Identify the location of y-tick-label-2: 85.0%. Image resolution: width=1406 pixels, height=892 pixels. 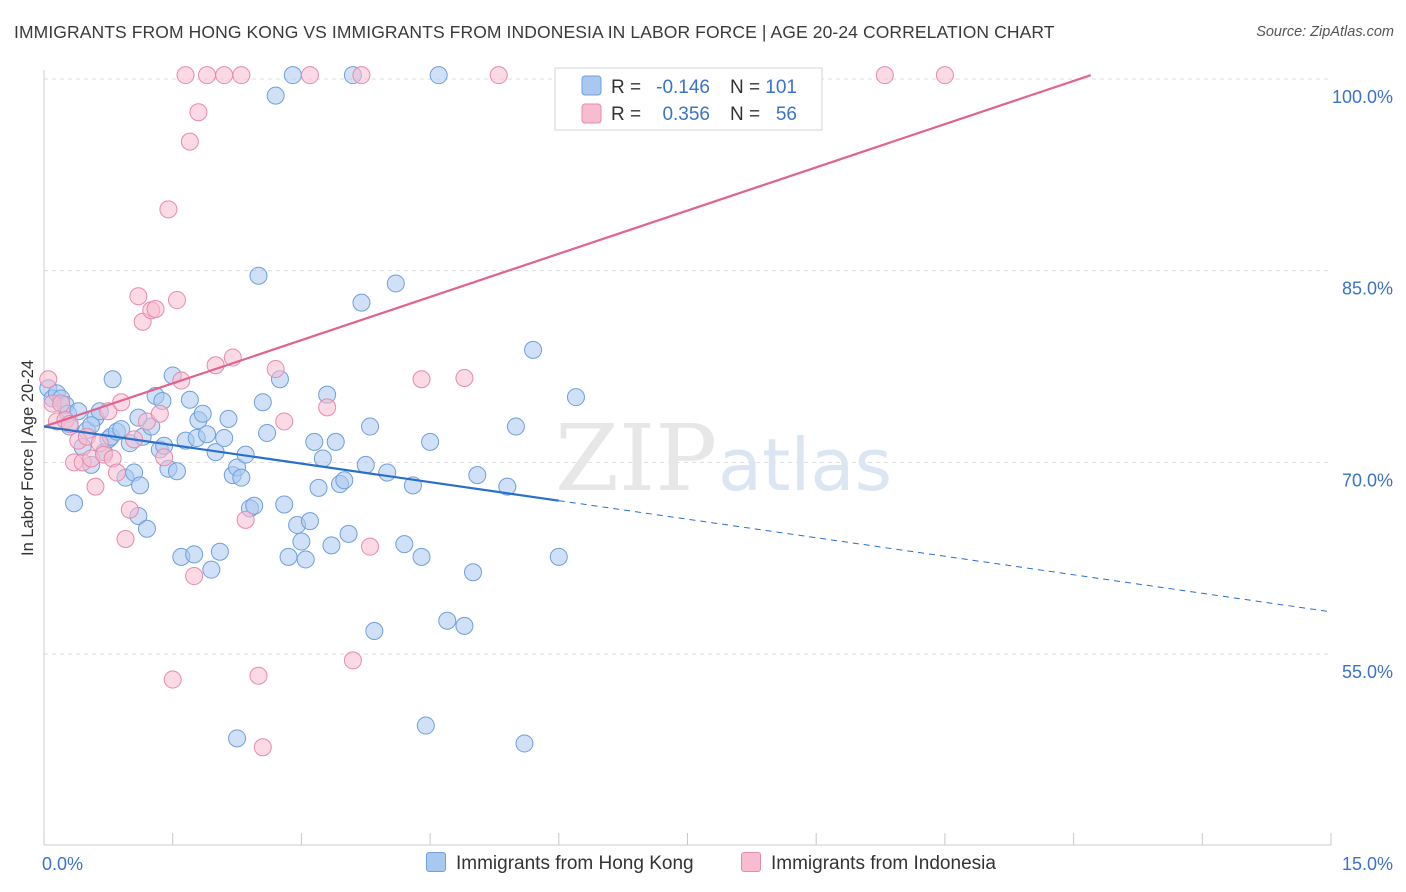
(1367, 289).